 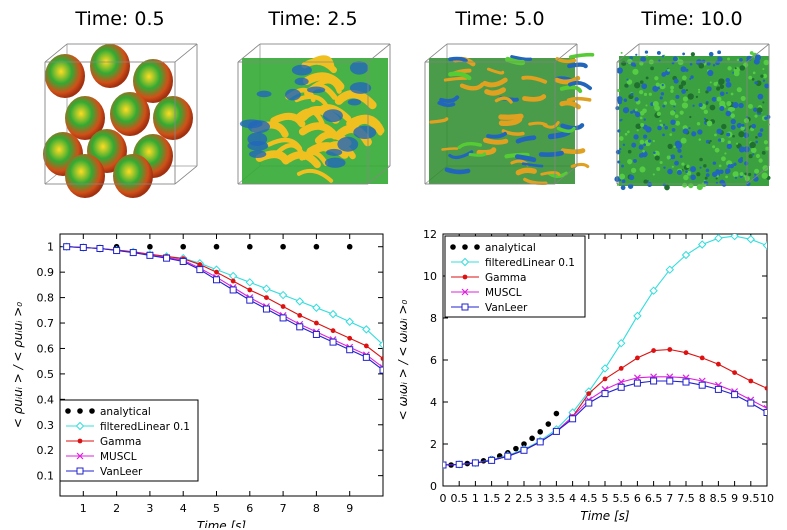 I want to click on legend-entry-gamma: Gamma, so click(x=488, y=278).